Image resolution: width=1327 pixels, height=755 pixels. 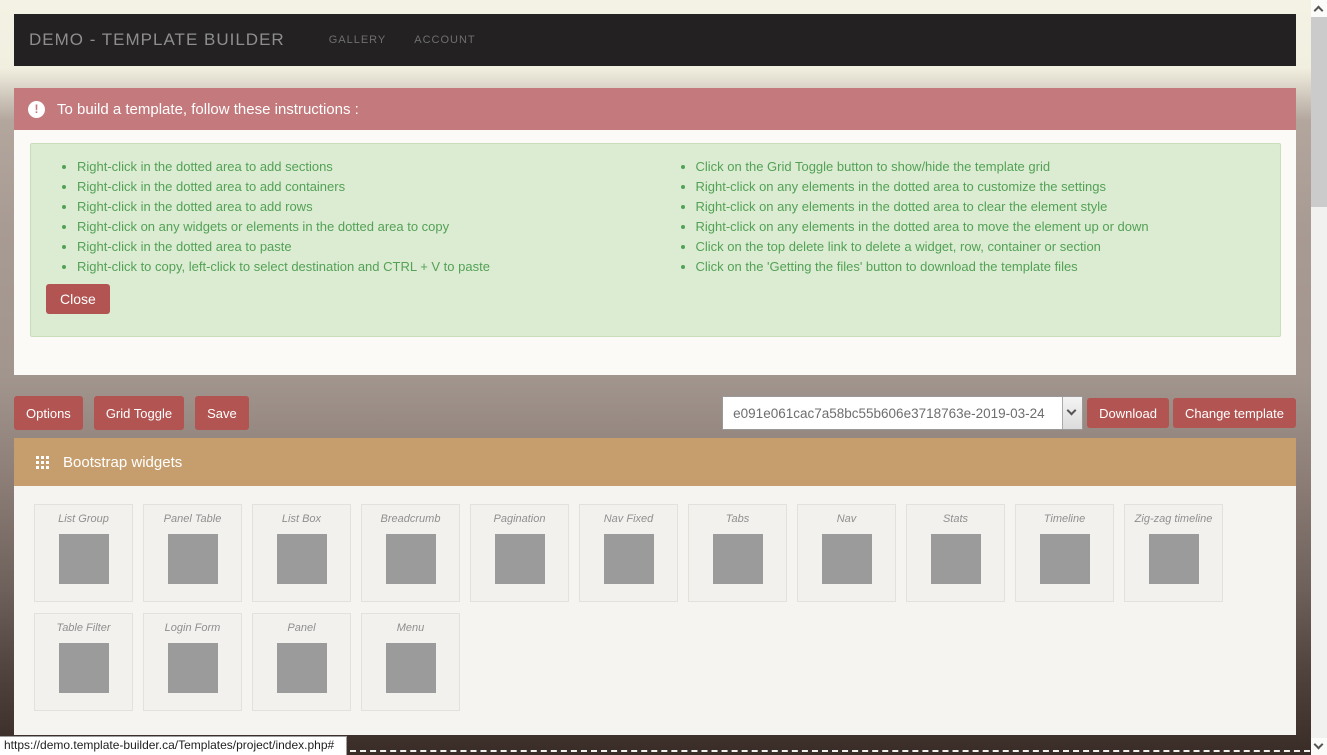 I want to click on widget-card-table-filter: Table Filter, so click(x=83, y=662).